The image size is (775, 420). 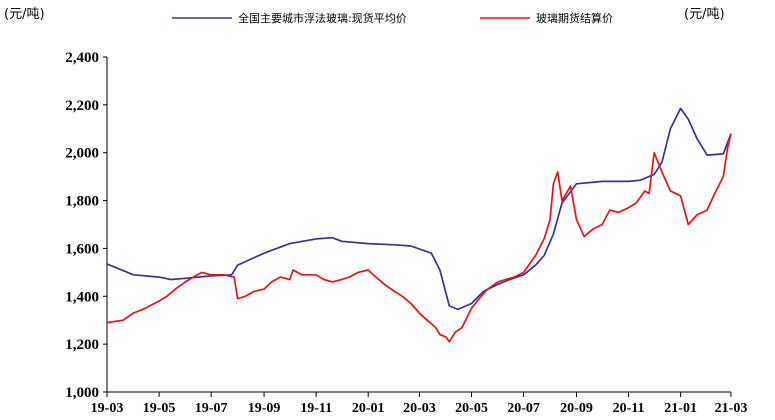 I want to click on x-tick-label: 20-03, so click(x=419, y=408).